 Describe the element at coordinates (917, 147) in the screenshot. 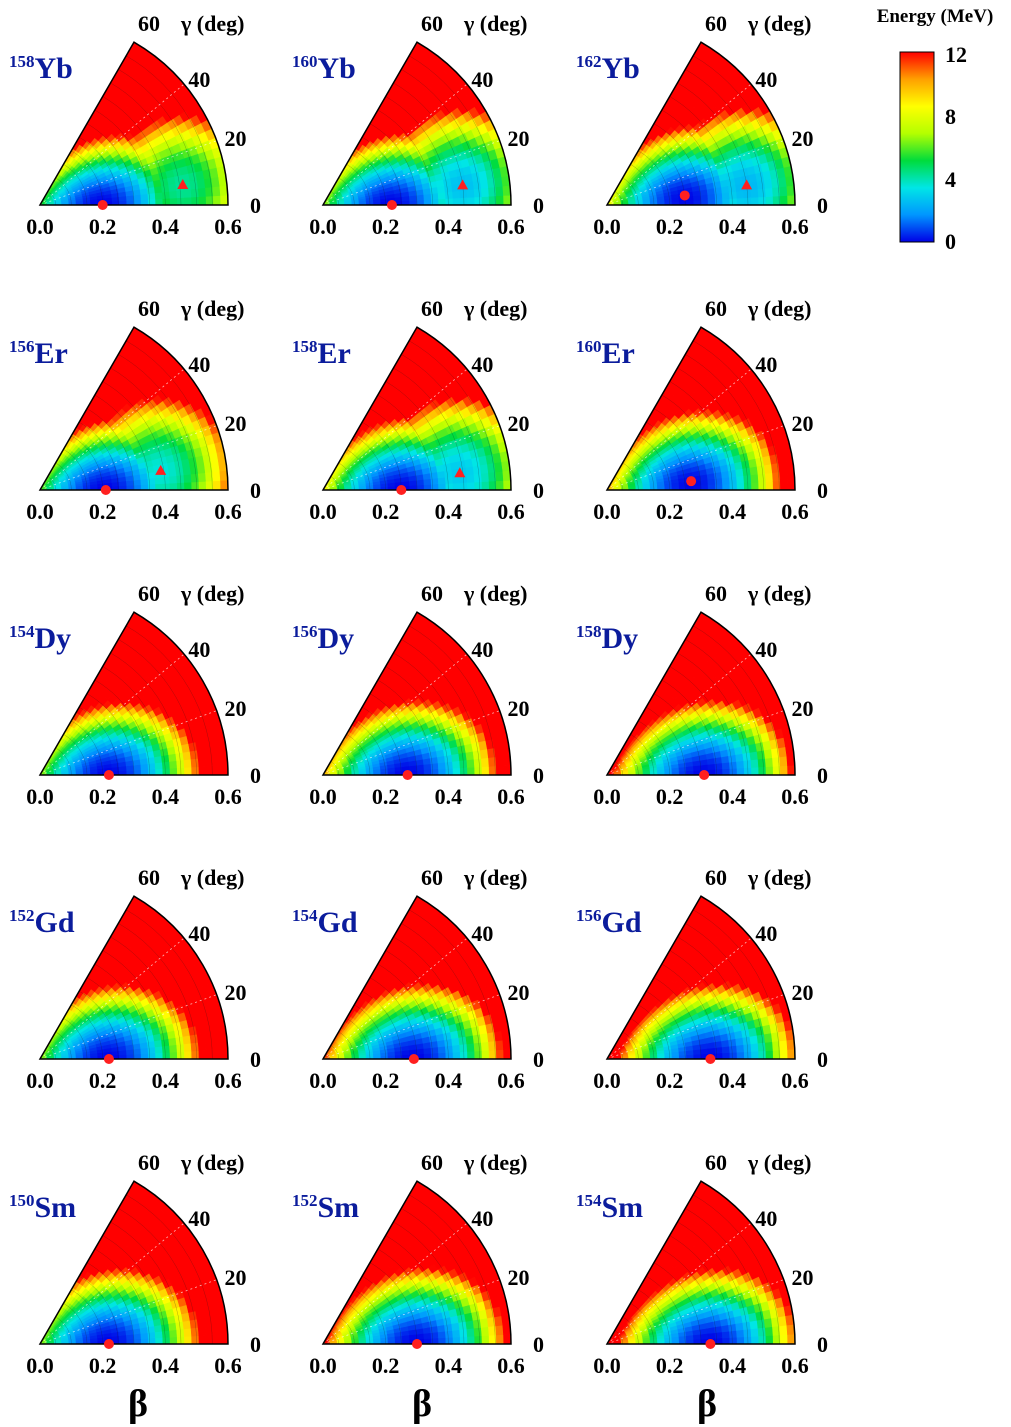

I see `colorbar-gradient` at that location.